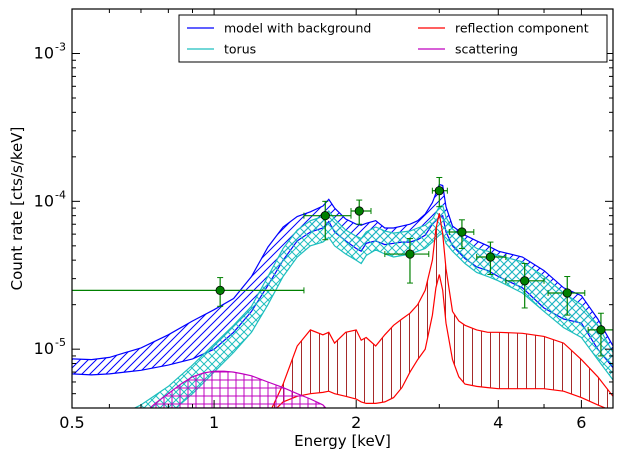  What do you see at coordinates (297, 28) in the screenshot?
I see `legend-label-model-with-background: model with background` at bounding box center [297, 28].